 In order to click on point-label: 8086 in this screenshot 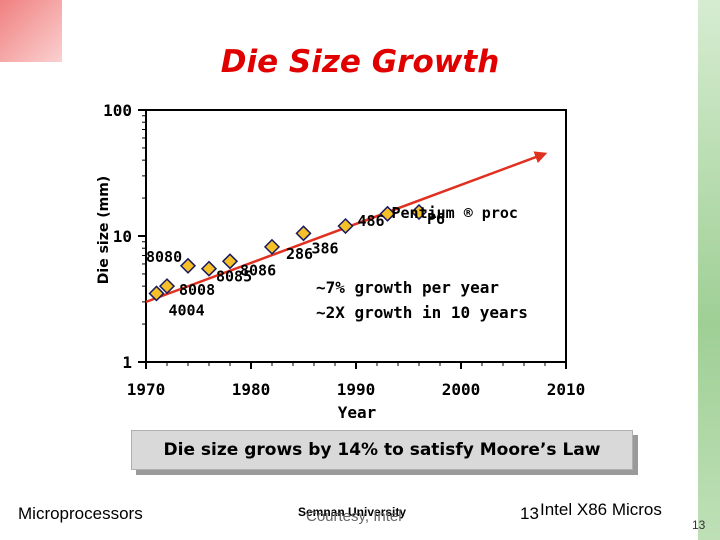, I will do `click(258, 270)`.